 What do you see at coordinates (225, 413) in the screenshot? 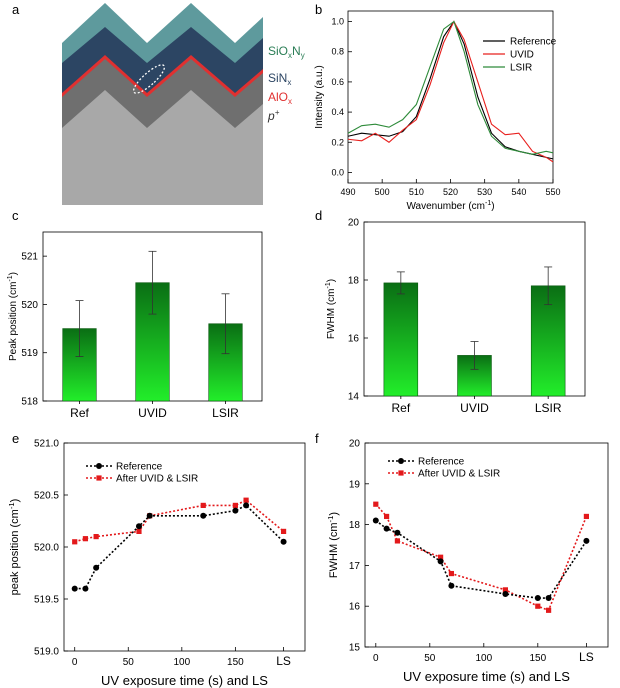
I see `chart-c-category-label: LSIR` at bounding box center [225, 413].